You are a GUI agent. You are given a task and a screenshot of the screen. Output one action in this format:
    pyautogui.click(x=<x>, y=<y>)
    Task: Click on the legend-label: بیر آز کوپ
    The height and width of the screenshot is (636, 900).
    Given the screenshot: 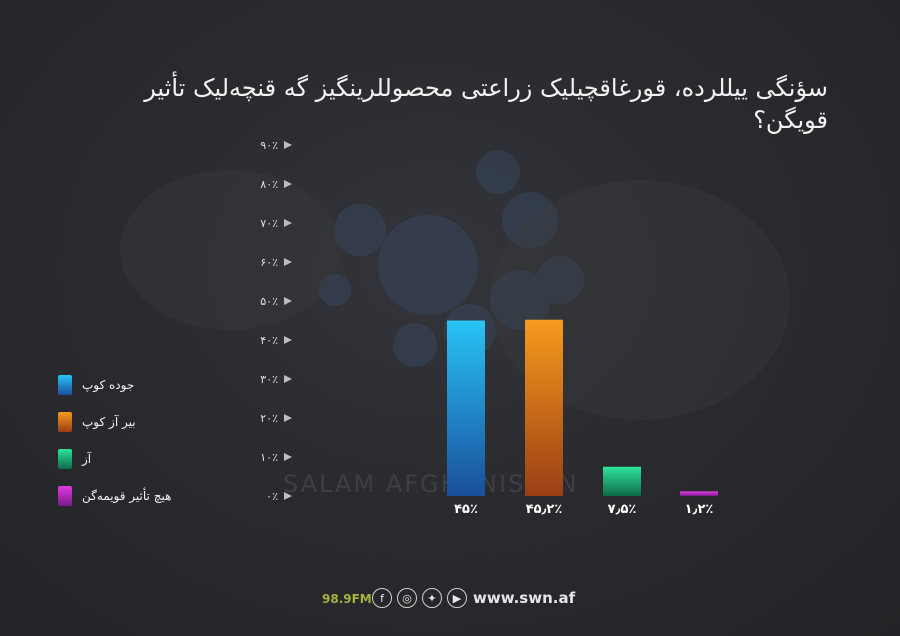 What is the action you would take?
    pyautogui.click(x=109, y=421)
    